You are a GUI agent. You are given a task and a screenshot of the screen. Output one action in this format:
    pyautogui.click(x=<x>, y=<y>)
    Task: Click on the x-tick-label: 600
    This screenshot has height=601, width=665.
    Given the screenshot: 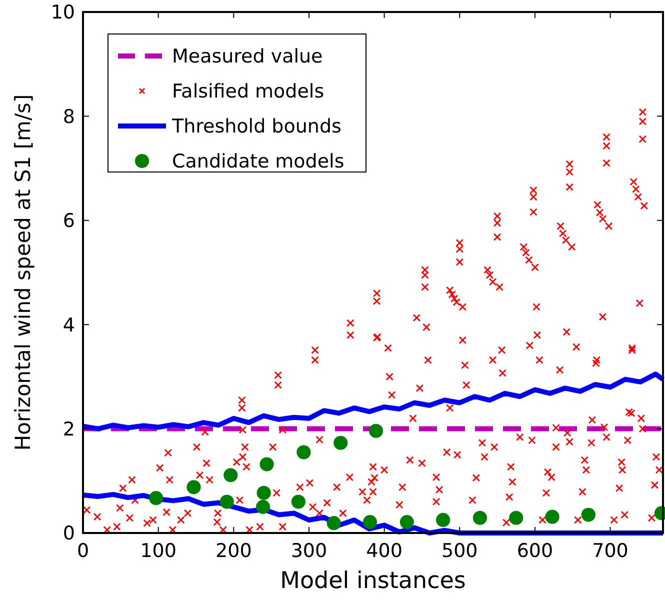 What is the action you would take?
    pyautogui.click(x=535, y=551)
    